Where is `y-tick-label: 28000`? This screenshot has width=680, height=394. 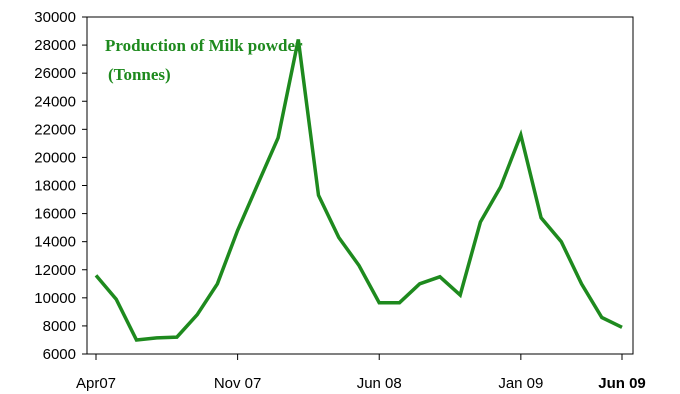
y-tick-label: 28000 is located at coordinates (55, 45).